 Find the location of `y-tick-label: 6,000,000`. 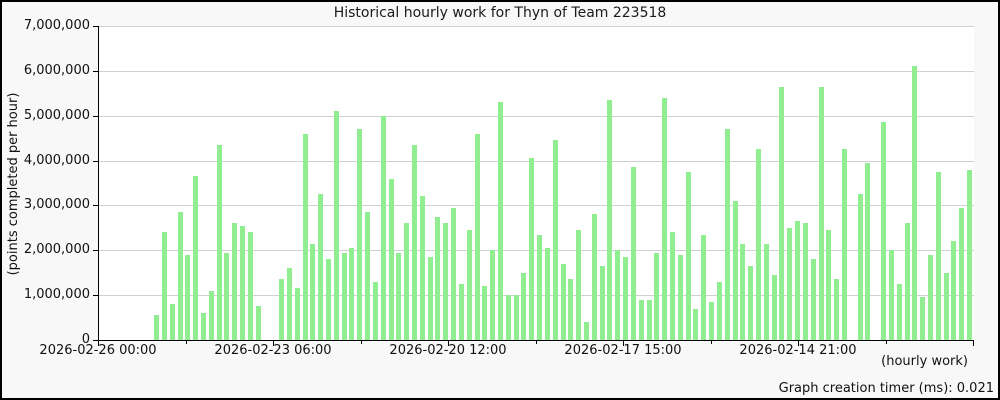

y-tick-label: 6,000,000 is located at coordinates (56, 70).